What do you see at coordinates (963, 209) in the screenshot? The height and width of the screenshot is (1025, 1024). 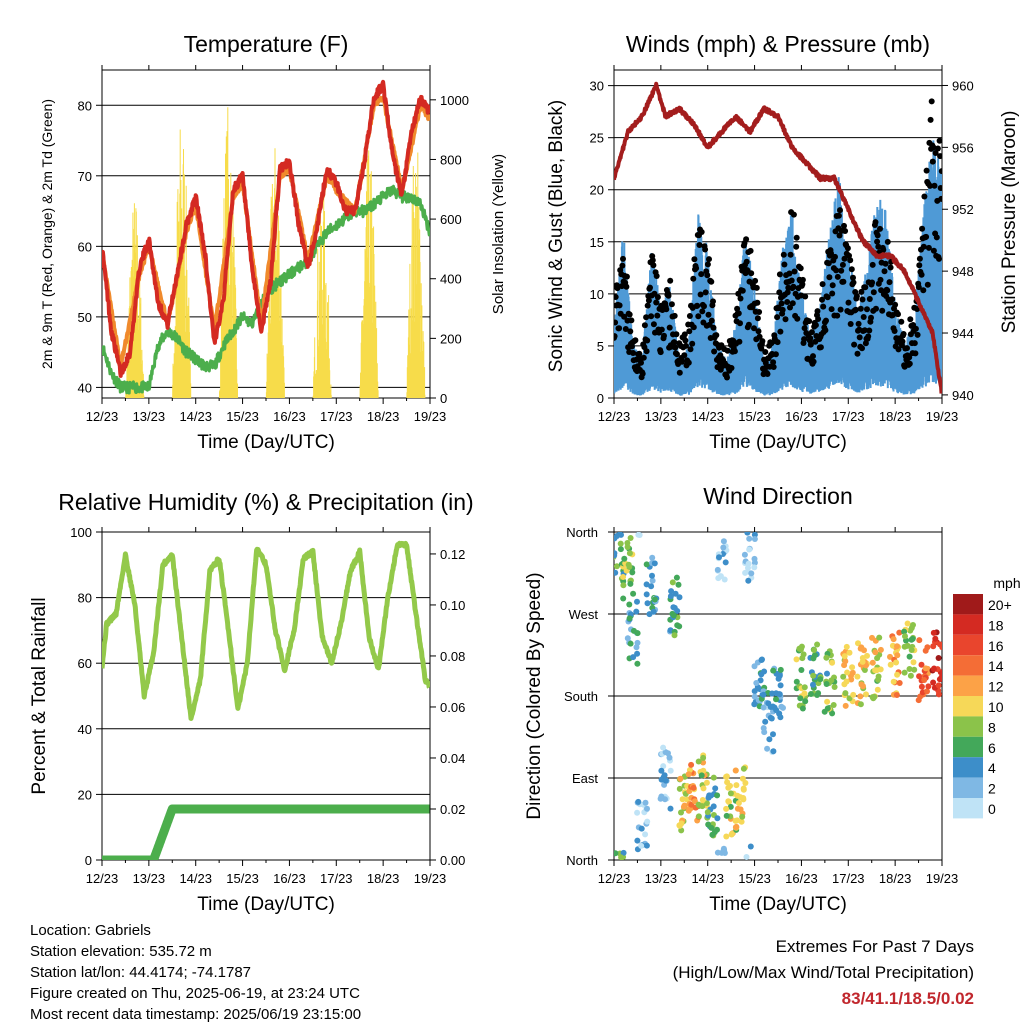 I see `wind-ytick-right-label: 952` at bounding box center [963, 209].